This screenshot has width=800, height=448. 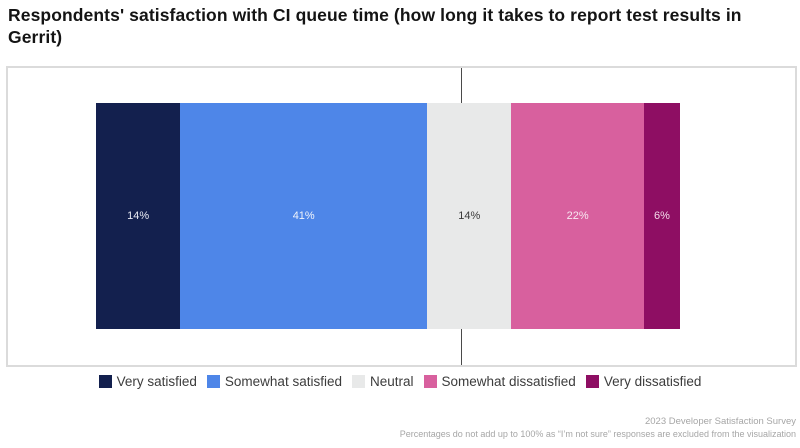 I want to click on segment-value-label: 41%, so click(x=303, y=216).